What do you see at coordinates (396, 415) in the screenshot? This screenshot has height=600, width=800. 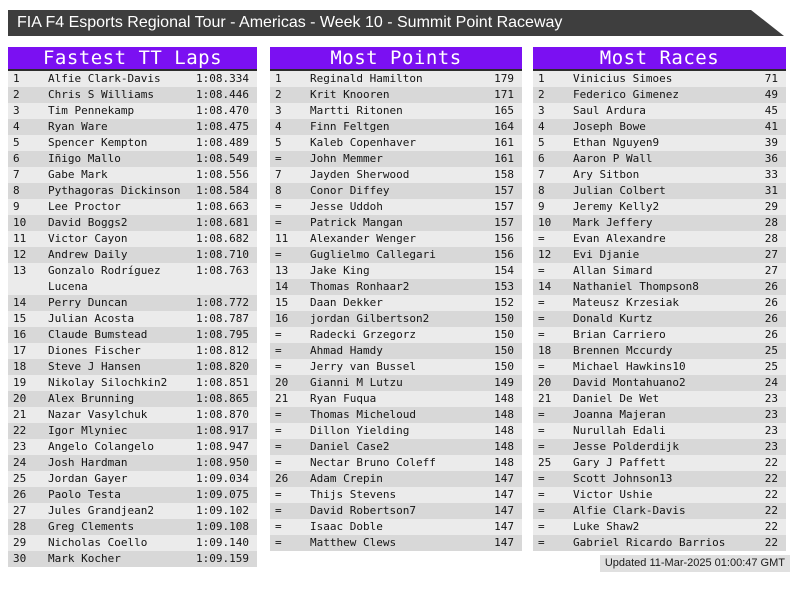 I see `table-row: = Thomas Micheloud 148` at bounding box center [396, 415].